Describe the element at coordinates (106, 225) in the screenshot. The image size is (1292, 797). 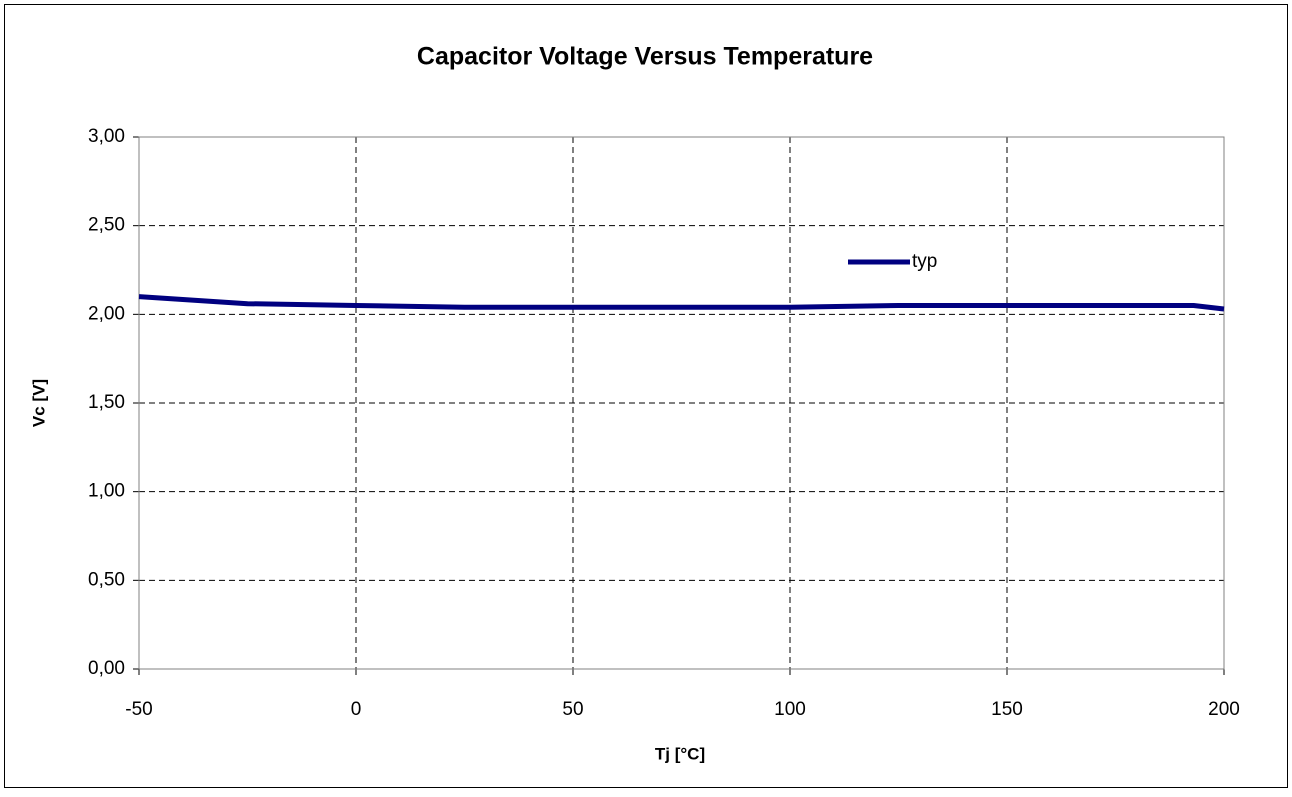
I see `y-tick-label: 2,50` at that location.